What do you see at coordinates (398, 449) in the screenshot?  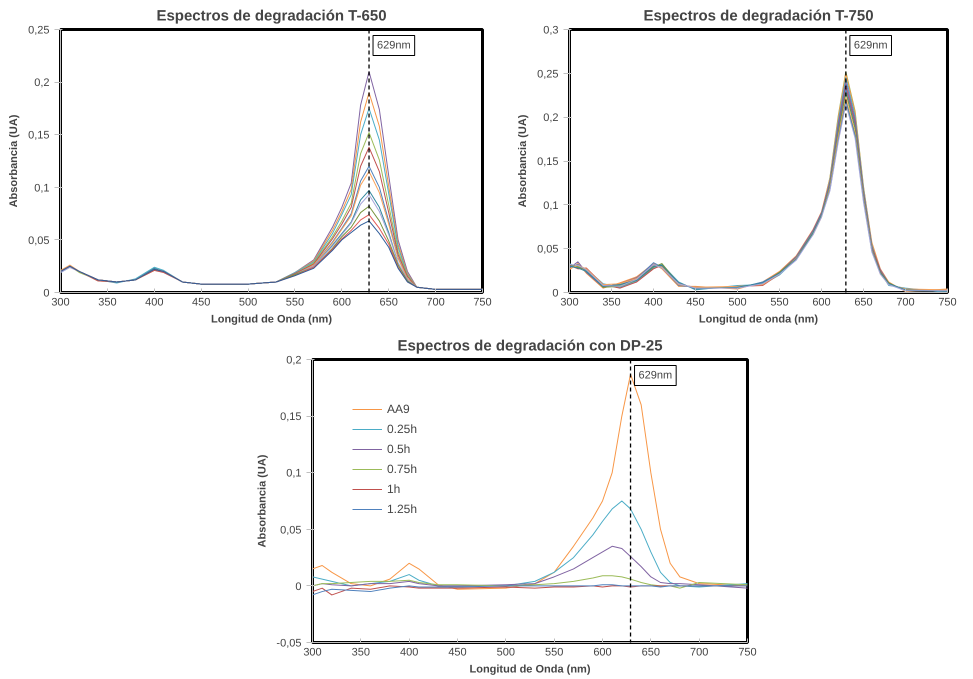 I see `legend-label: 0.5h` at bounding box center [398, 449].